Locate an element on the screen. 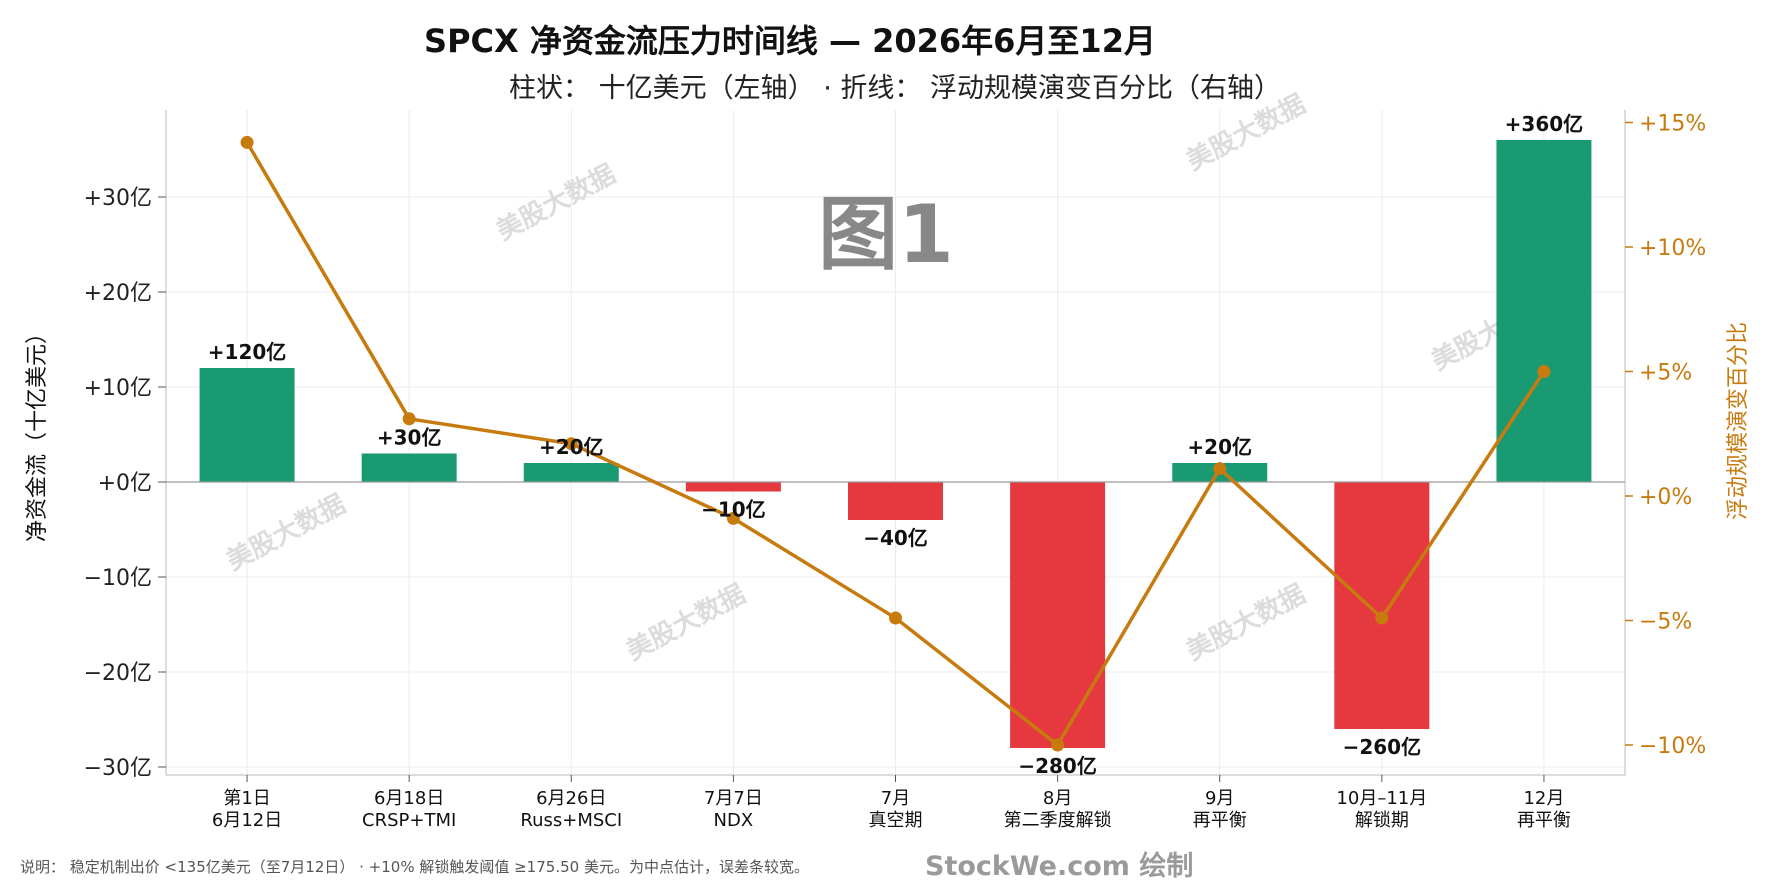  y-axis-label: 净资金流（十亿美元） is located at coordinates (37, 432).